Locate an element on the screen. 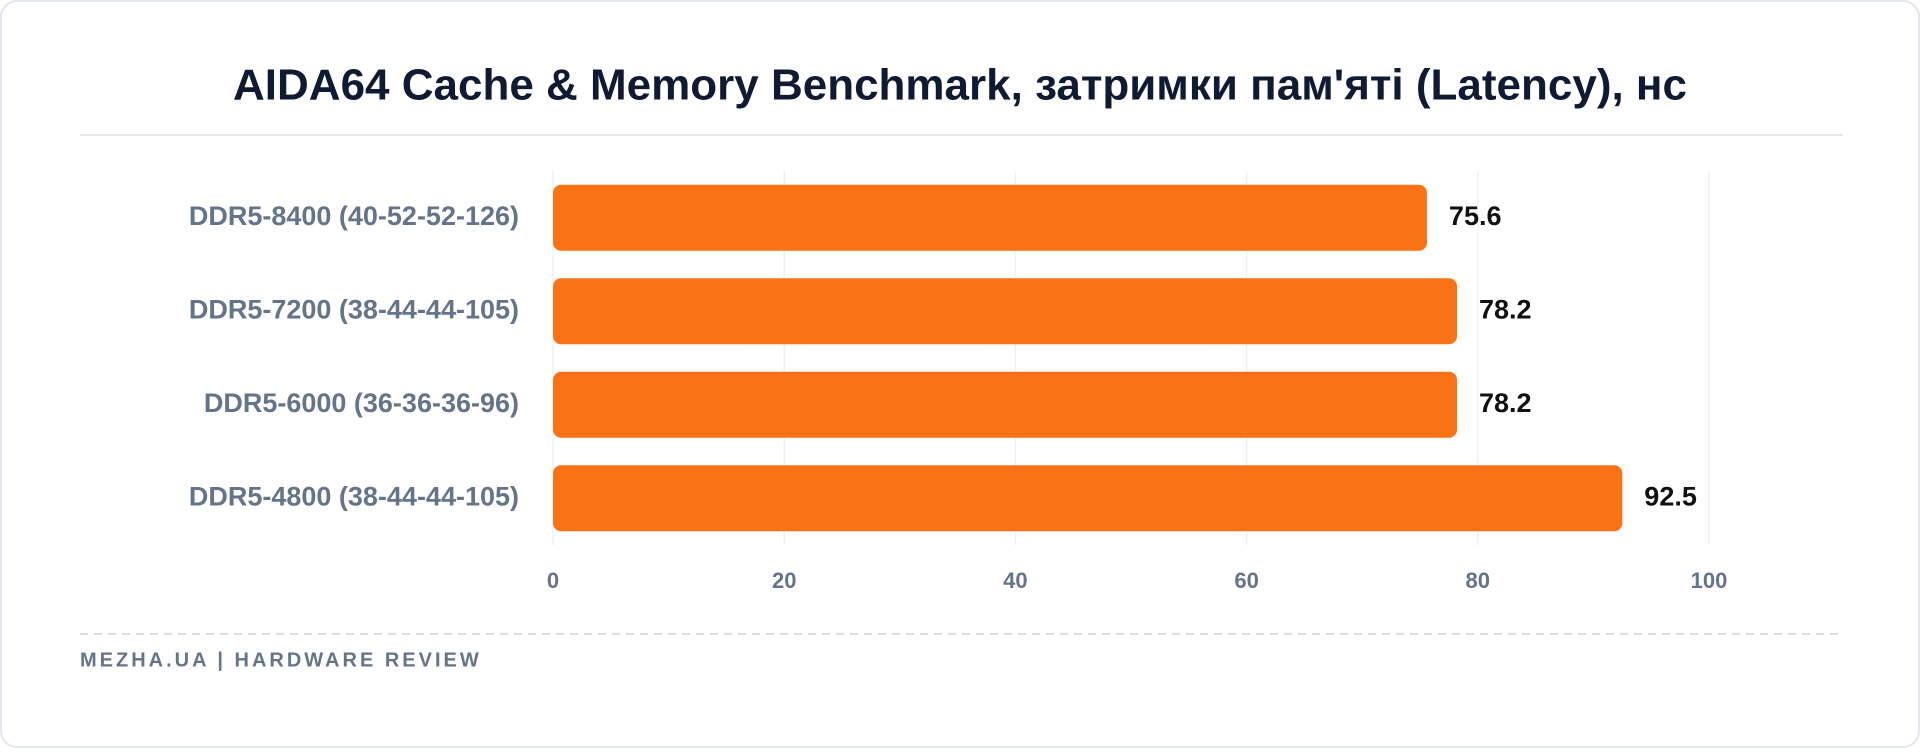 This screenshot has width=1920, height=753. source: MEZHA.UA | HARDWARE REVIEW is located at coordinates (281, 660).